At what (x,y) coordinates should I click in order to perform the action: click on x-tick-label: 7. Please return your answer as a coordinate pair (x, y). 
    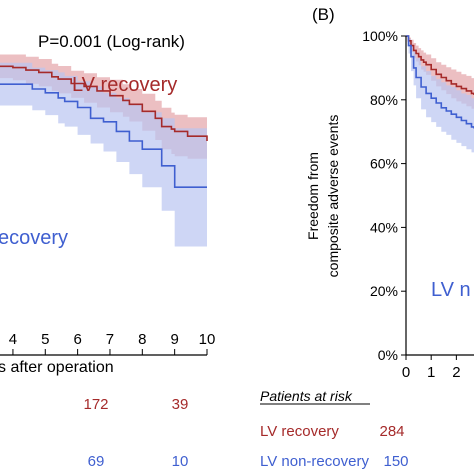
    Looking at the image, I should click on (110, 339).